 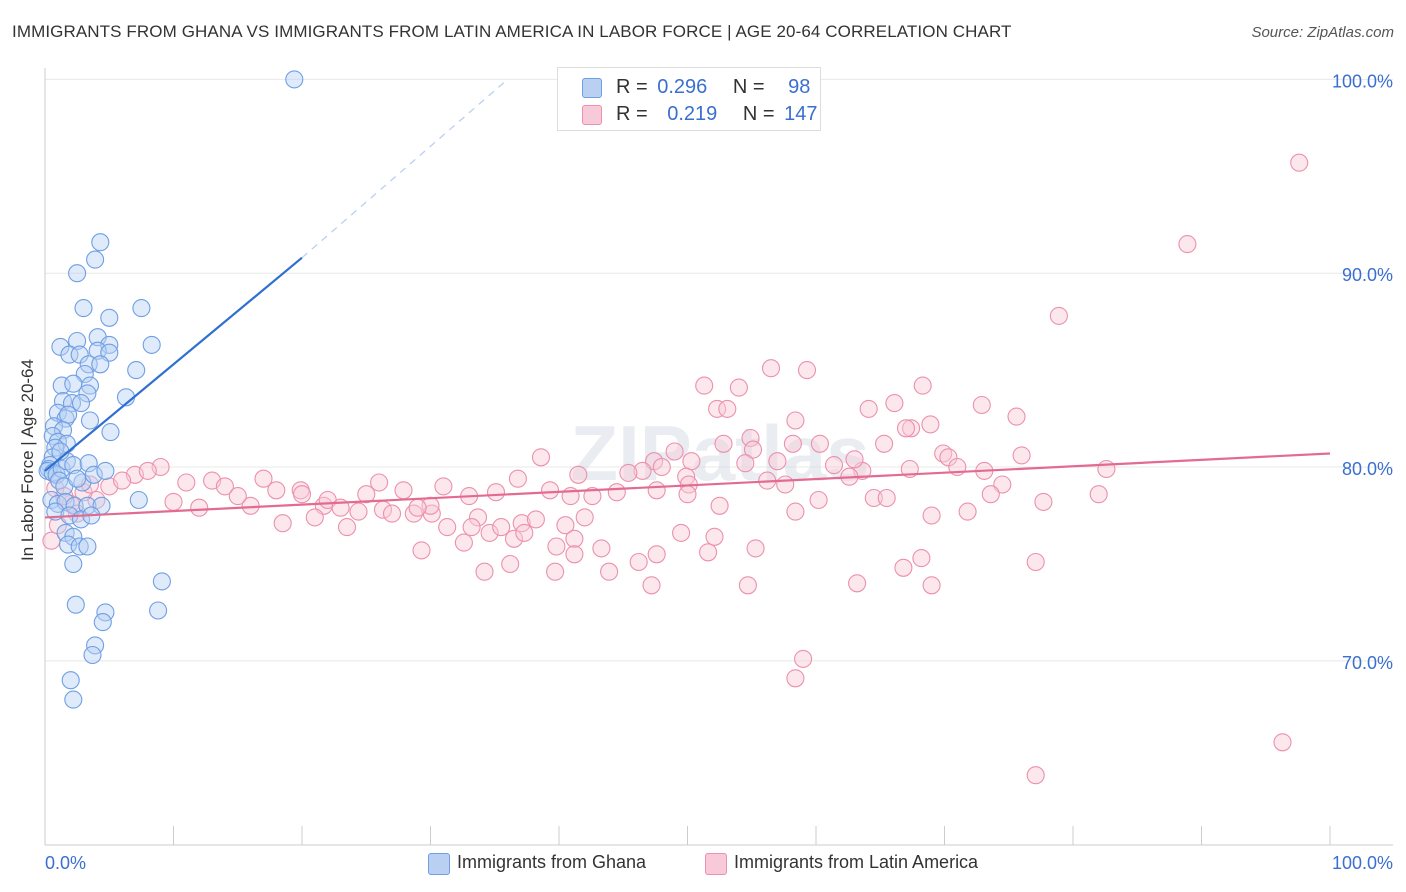 I want to click on bottom-legend-label-latin-america: Immigrants from Latin America, so click(x=856, y=862).